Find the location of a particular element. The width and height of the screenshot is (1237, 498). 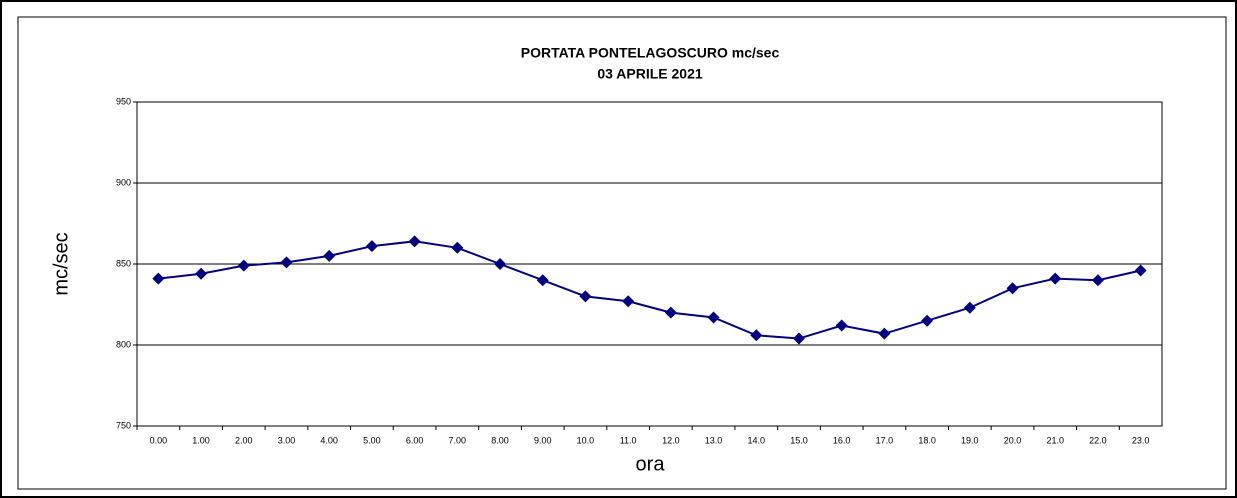

x-tick-label: 16.0 is located at coordinates (842, 440).